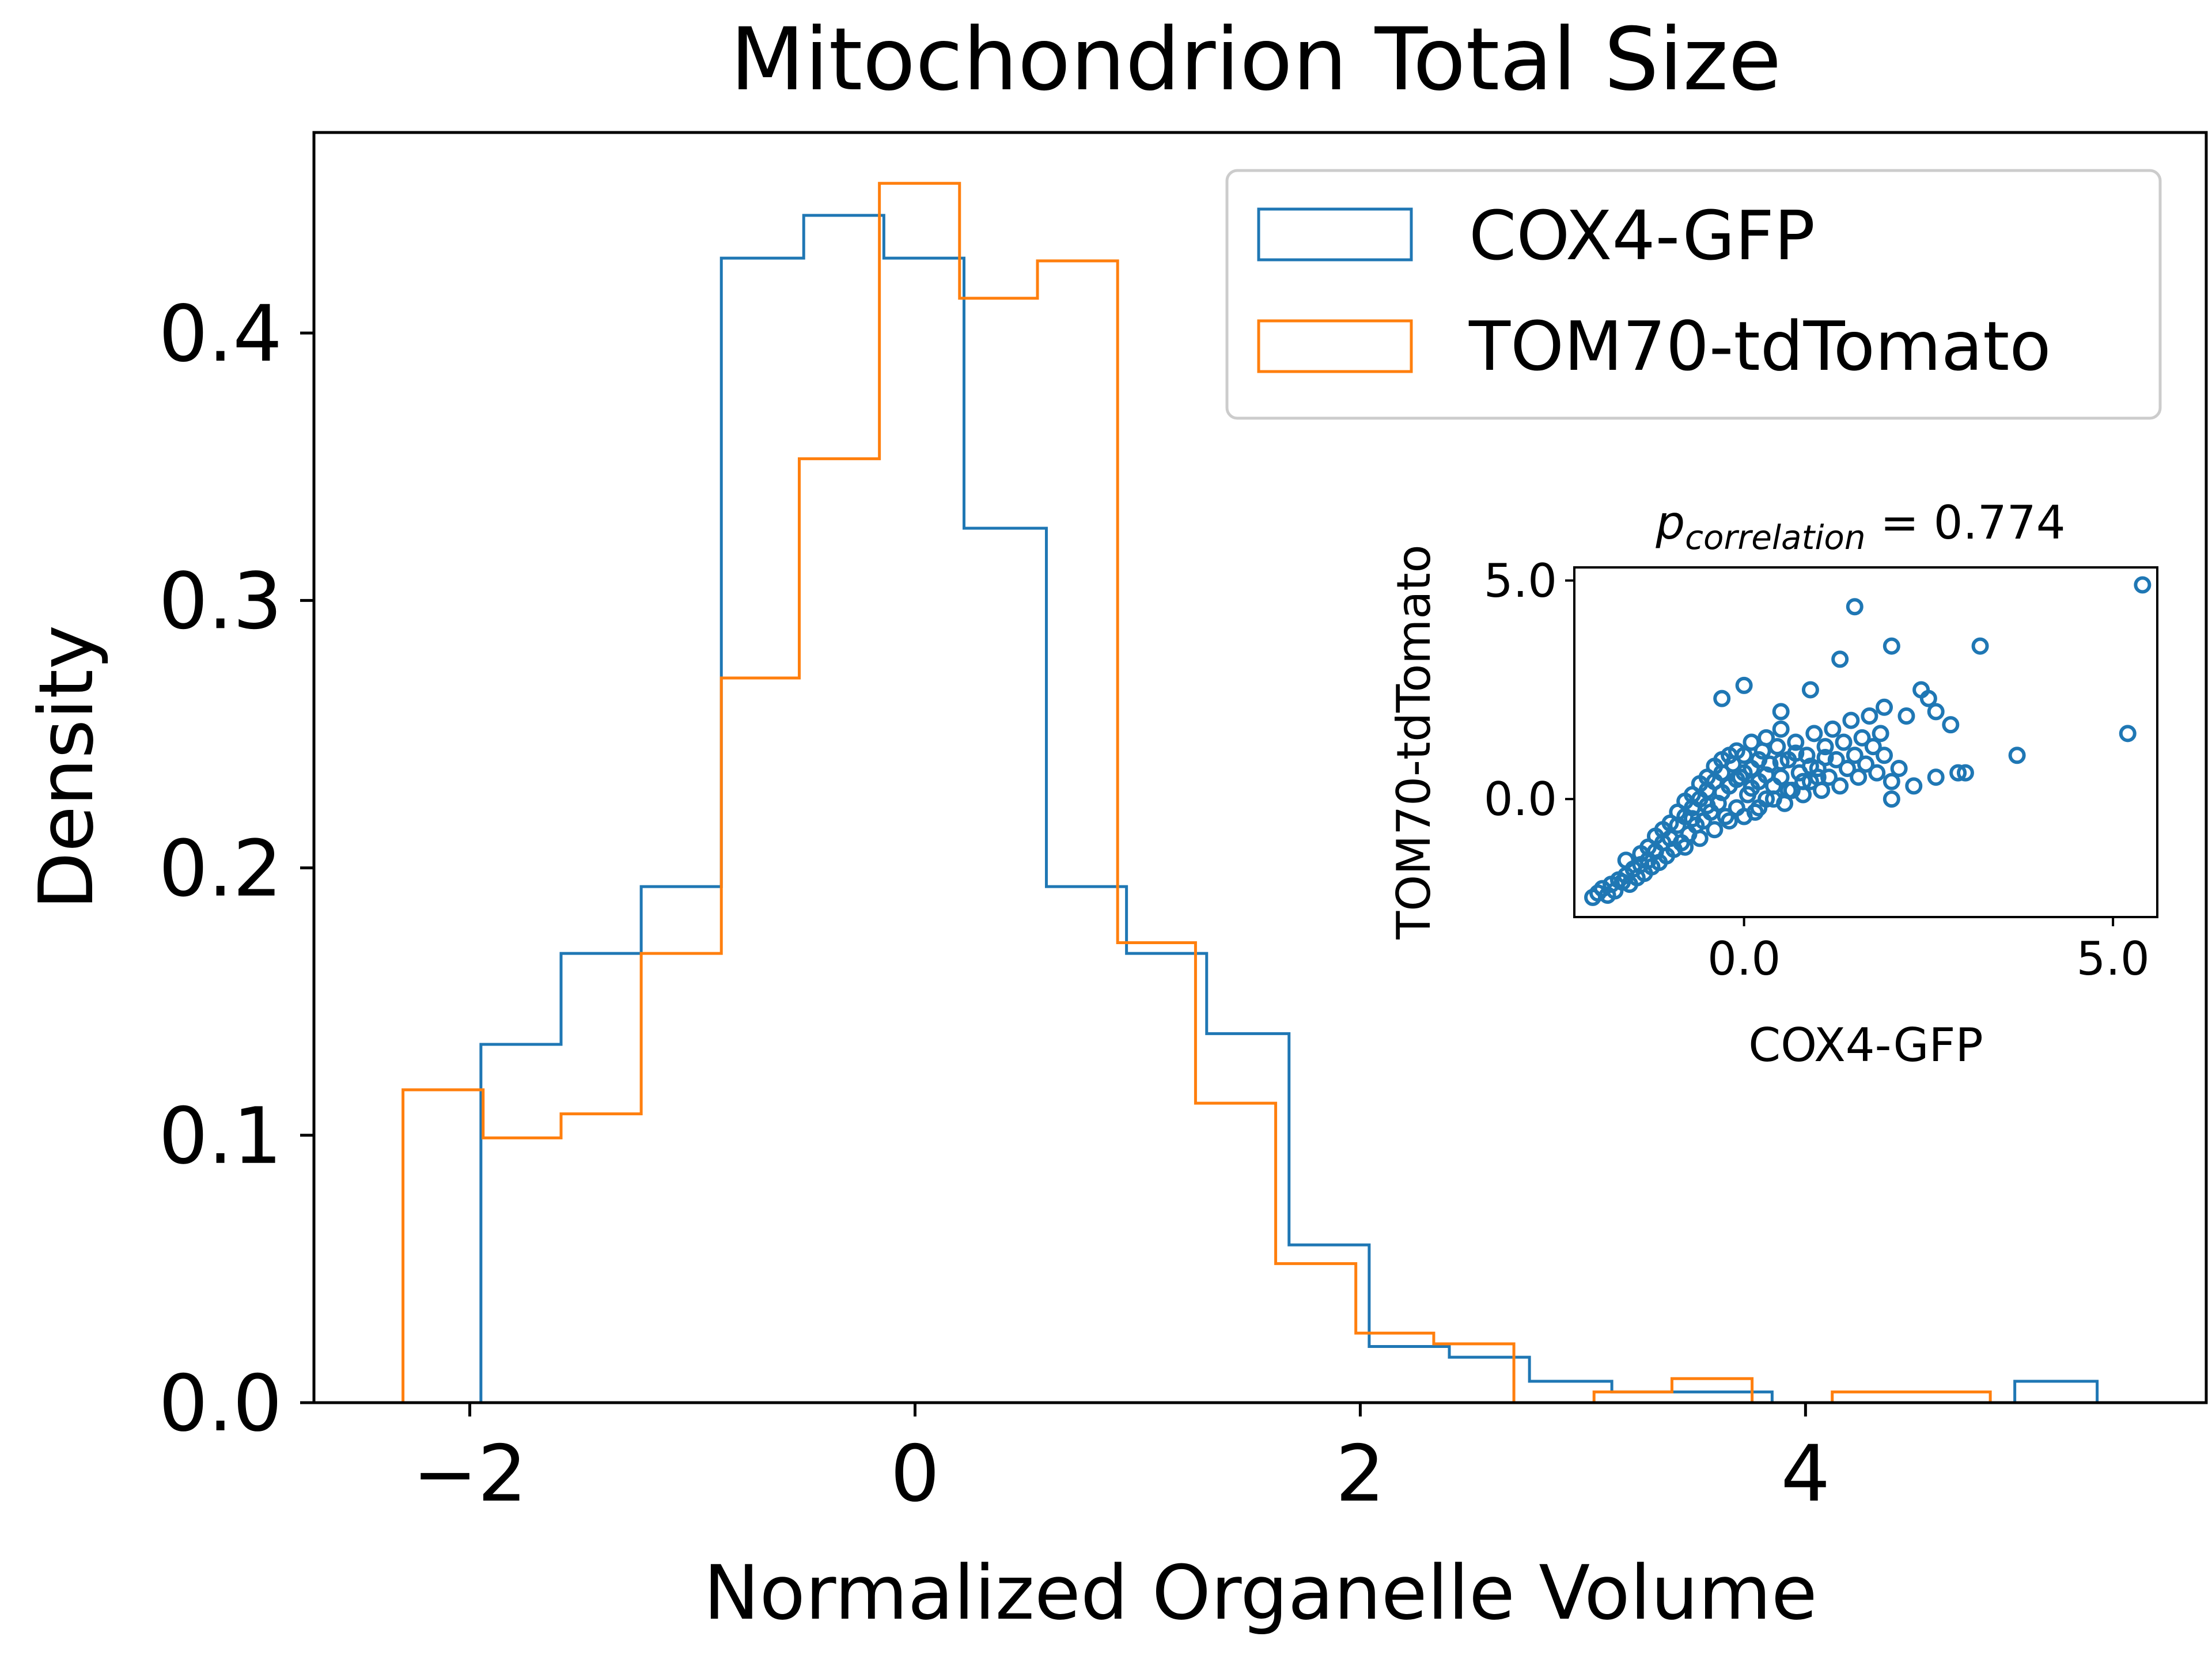  I want to click on inset-x-axis-ticks: 0.0 5.0, so click(1928, 951).